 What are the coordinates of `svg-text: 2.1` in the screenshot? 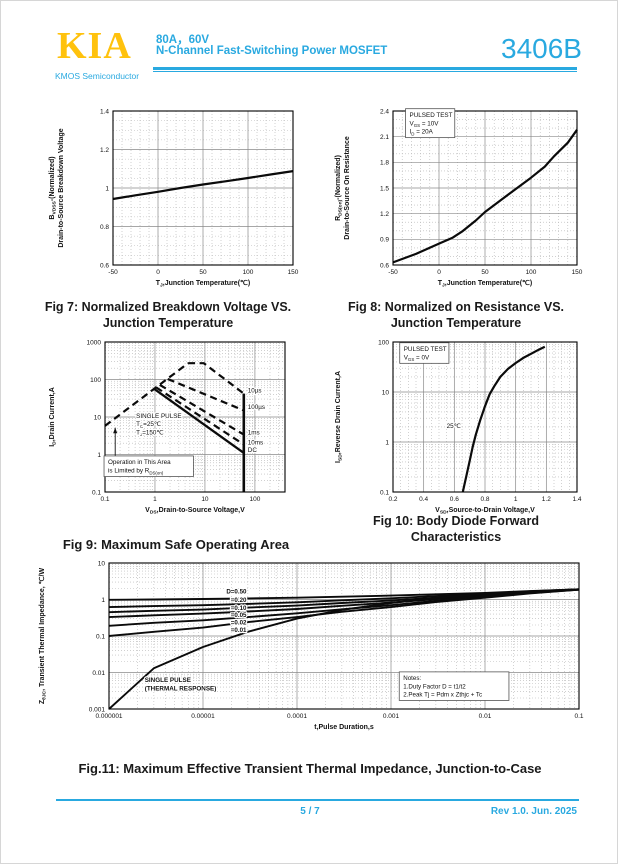 It's located at (384, 137).